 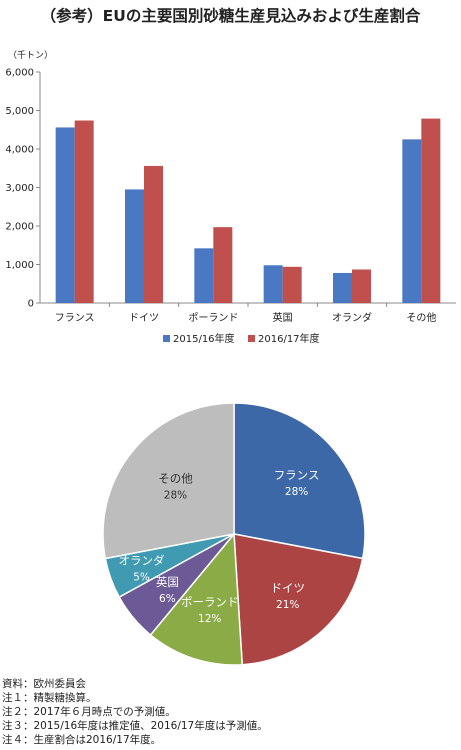 What do you see at coordinates (287, 605) in the screenshot?
I see `pie-slice-percent: 21%` at bounding box center [287, 605].